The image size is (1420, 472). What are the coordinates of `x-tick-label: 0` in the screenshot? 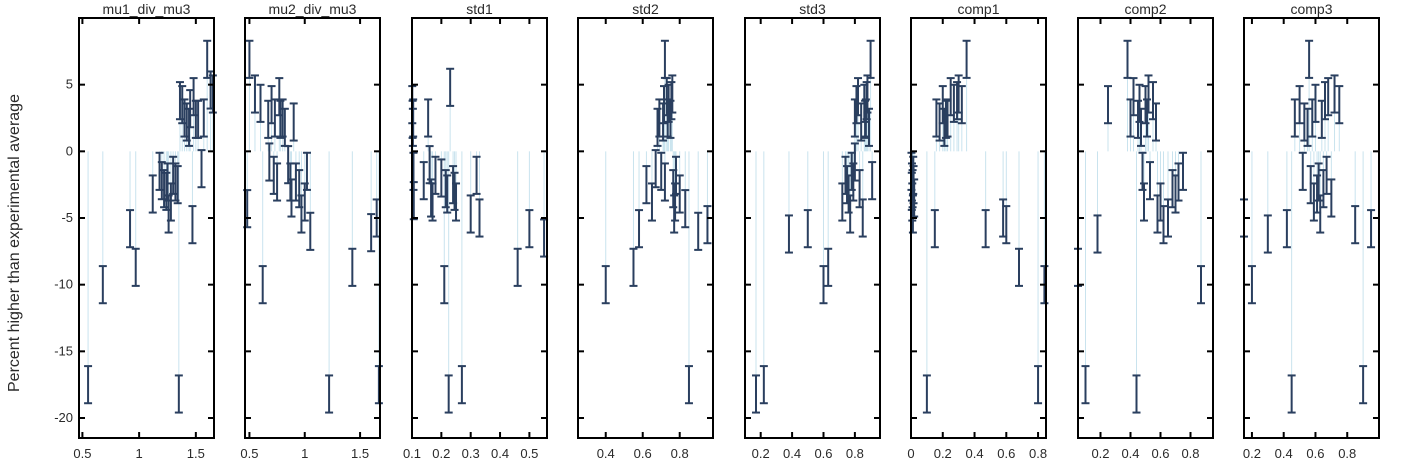 It's located at (910, 453).